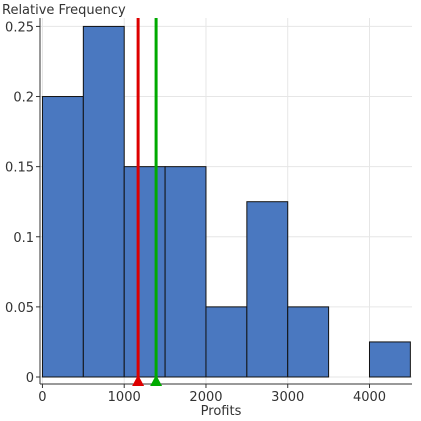 The image size is (421, 421). I want to click on y-axis-title: Relative Frequency, so click(64, 10).